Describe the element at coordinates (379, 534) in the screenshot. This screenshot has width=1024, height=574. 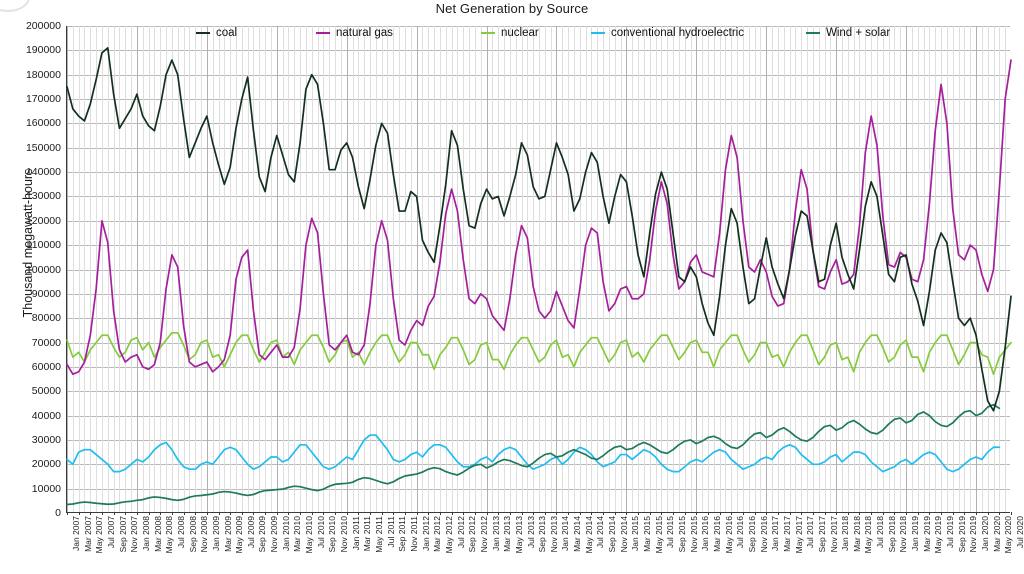
I see `x-axis-tick-label: May 2011` at that location.